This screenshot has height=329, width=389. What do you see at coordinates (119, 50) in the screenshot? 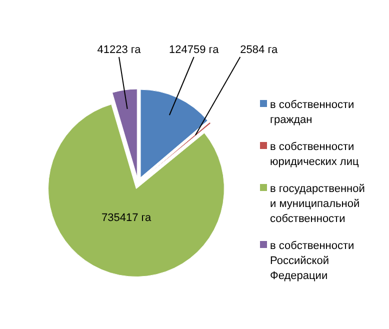
I see `data-label: 41223 га` at bounding box center [119, 50].